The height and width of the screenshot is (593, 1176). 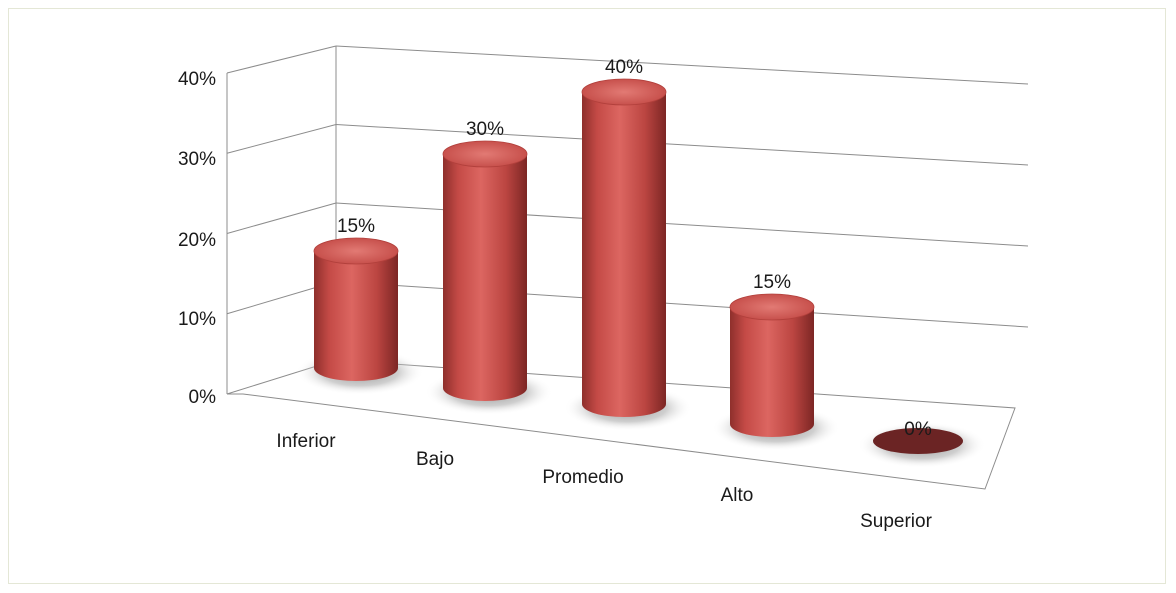 I want to click on y-axis: 0% 10% 20% 30% 40%, so click(x=197, y=238).